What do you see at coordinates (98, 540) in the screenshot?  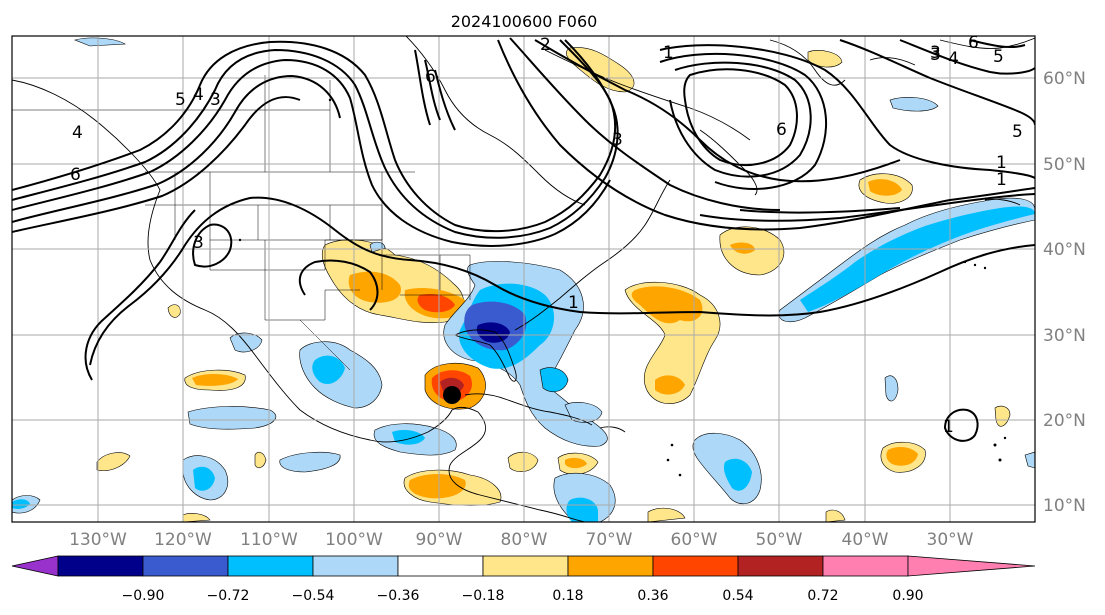 I see `longitude-label: 130°W` at bounding box center [98, 540].